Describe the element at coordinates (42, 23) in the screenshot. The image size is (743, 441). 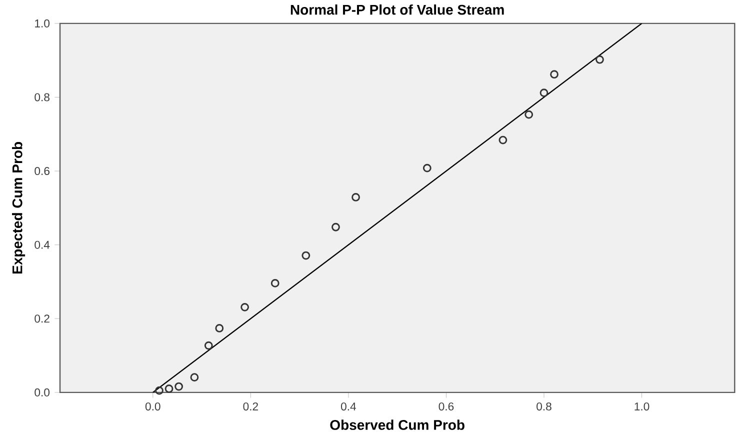
I see `y-tick-label: 1.0` at that location.